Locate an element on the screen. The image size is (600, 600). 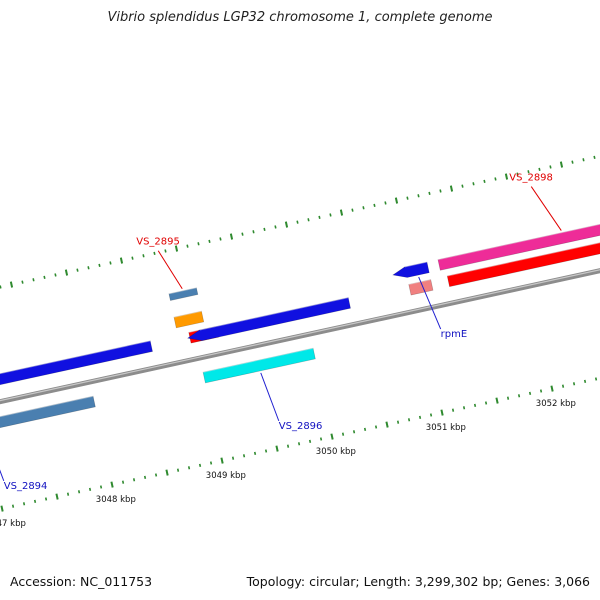
gene-label: VS_2896 is located at coordinates (301, 426).